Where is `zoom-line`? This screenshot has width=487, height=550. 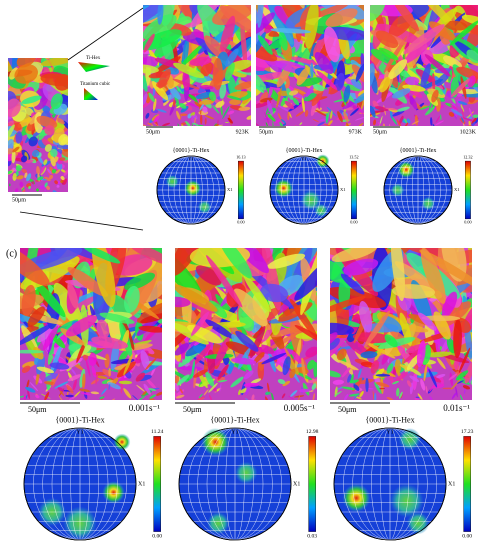
zoom-line is located at coordinates (81, 221).